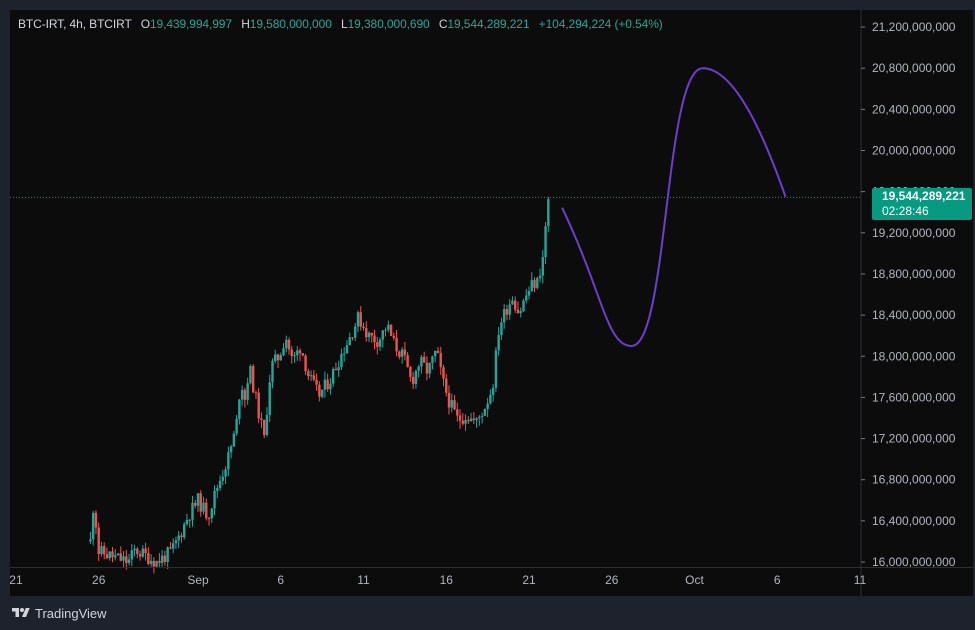  Describe the element at coordinates (363, 580) in the screenshot. I see `time-tick-label: 11` at that location.